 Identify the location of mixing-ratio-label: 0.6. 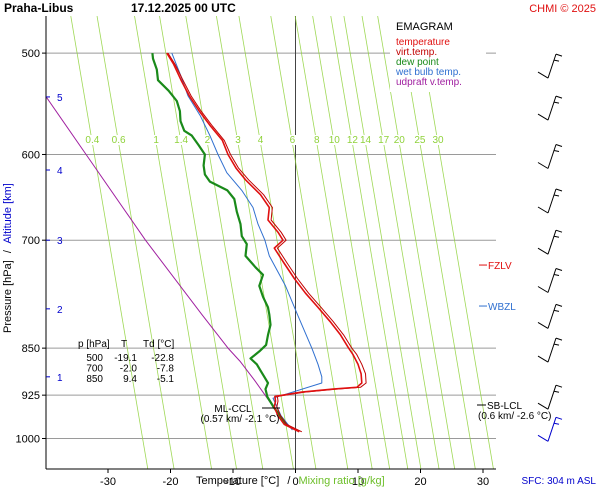
(119, 140).